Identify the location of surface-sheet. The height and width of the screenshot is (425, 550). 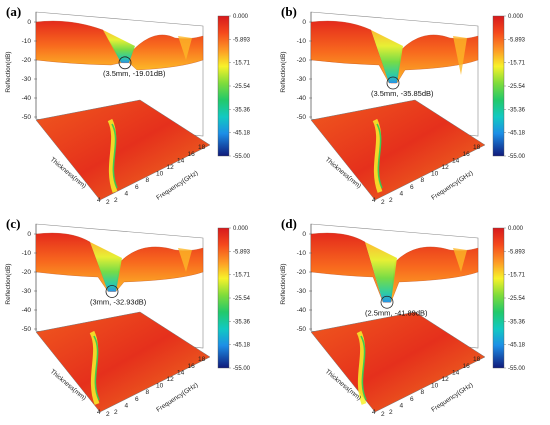
(119, 45).